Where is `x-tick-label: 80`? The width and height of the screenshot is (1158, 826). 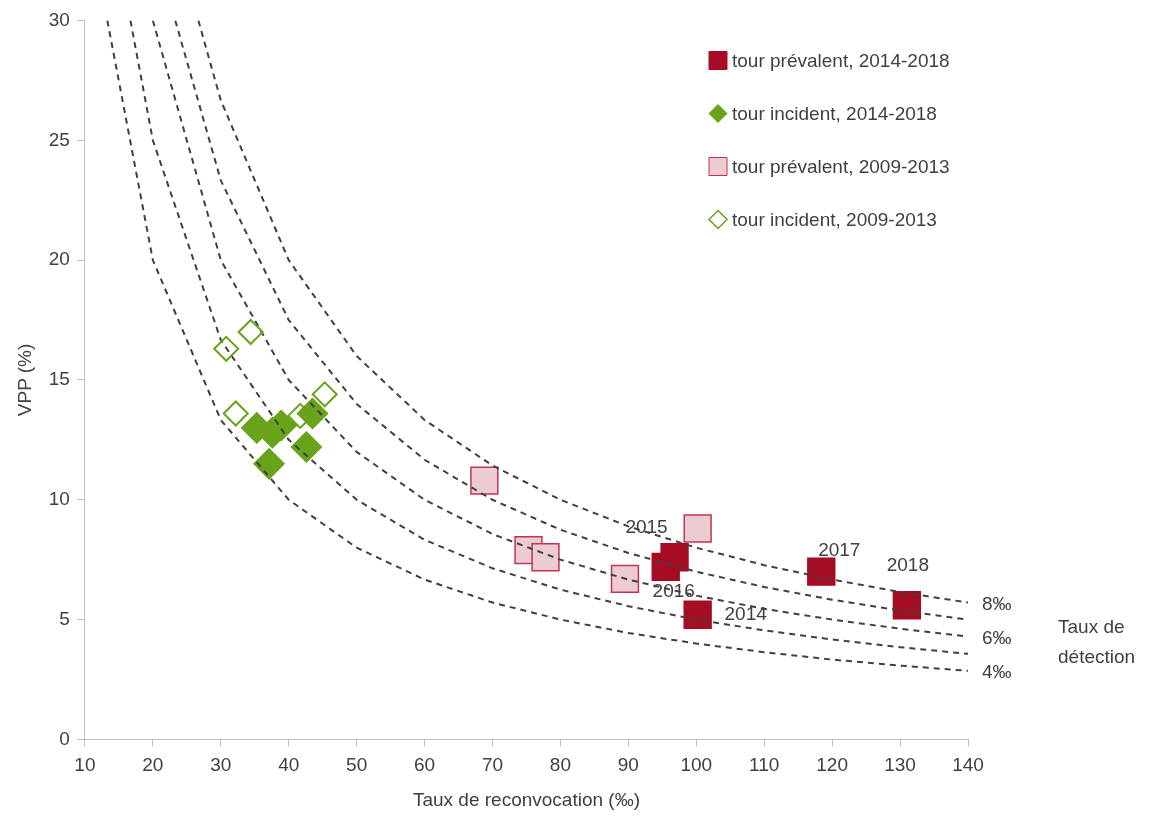
x-tick-label: 80 is located at coordinates (560, 765).